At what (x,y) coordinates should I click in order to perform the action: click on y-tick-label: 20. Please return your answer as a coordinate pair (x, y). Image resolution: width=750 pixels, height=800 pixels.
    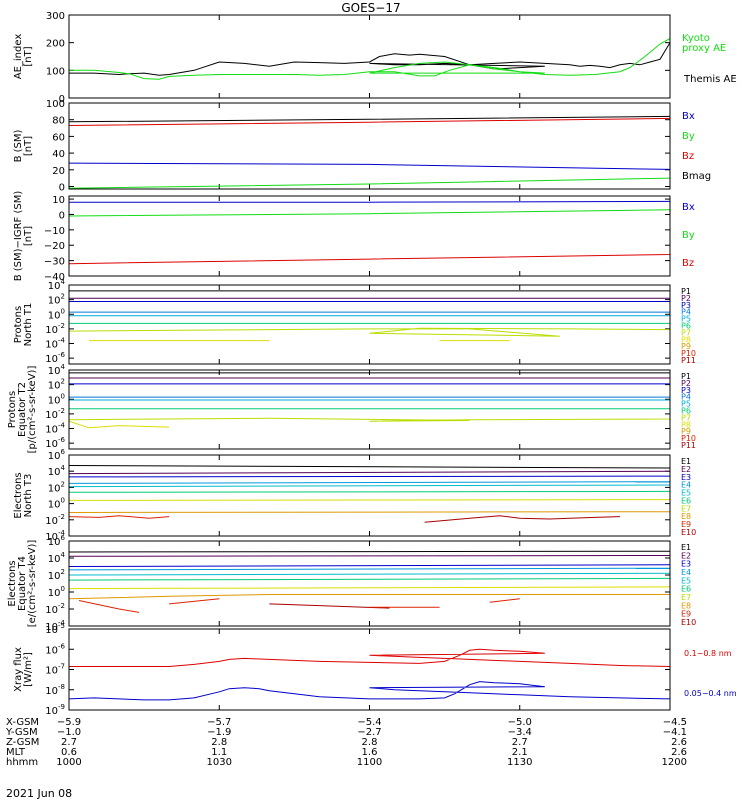
    Looking at the image, I should click on (58, 171).